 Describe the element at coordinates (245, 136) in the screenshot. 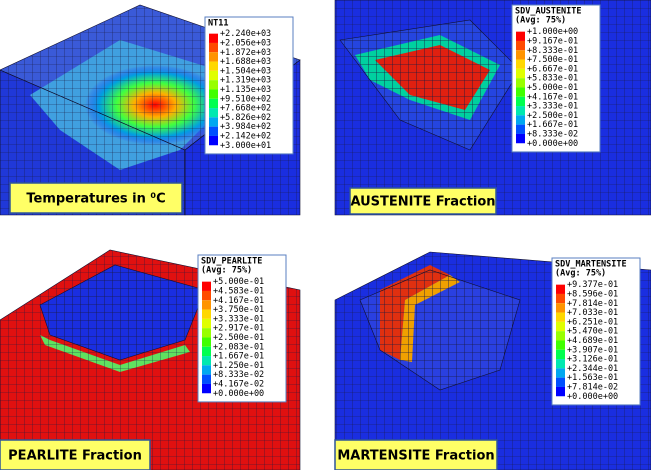

I see `legend-label: +2.142e+02` at that location.